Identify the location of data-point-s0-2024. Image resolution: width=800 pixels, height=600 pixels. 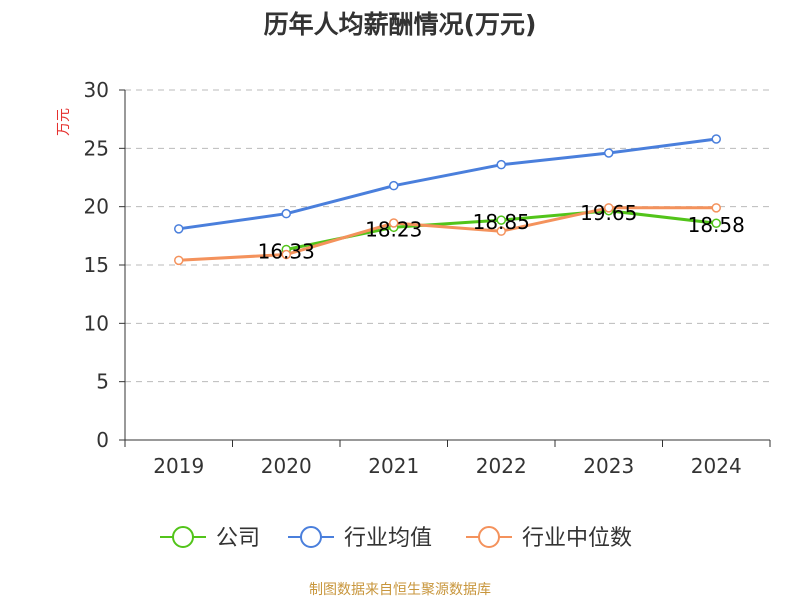
(716, 223).